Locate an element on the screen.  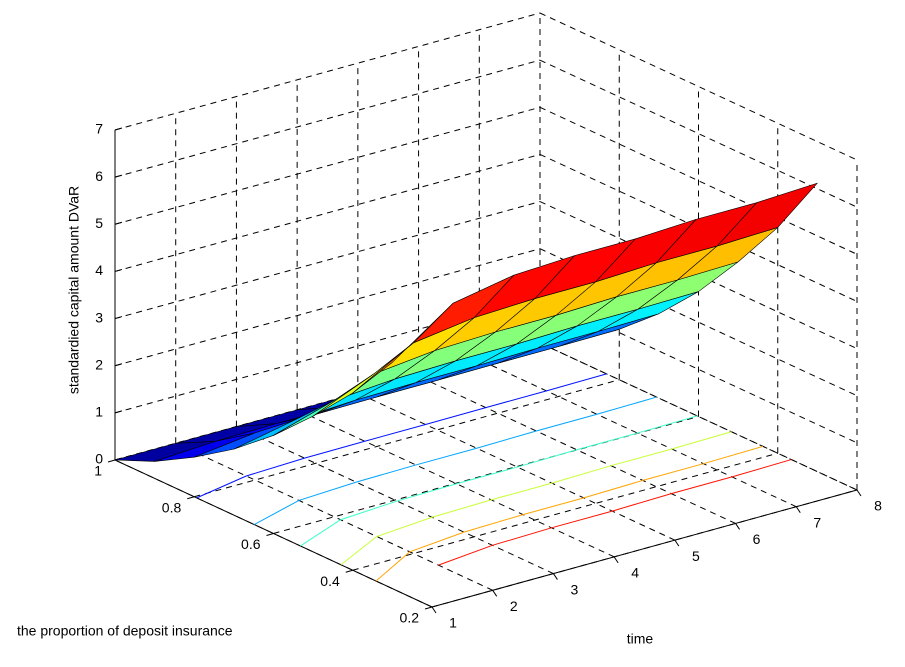
z-tick-label: 0 is located at coordinates (99, 459).